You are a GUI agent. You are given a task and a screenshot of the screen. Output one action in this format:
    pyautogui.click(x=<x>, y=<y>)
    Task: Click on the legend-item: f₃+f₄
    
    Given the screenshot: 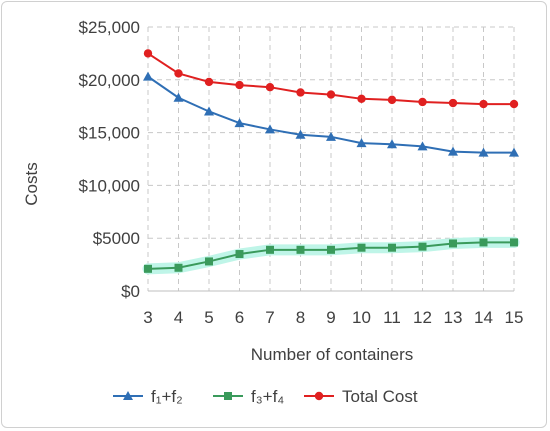 What is the action you would take?
    pyautogui.click(x=248, y=396)
    